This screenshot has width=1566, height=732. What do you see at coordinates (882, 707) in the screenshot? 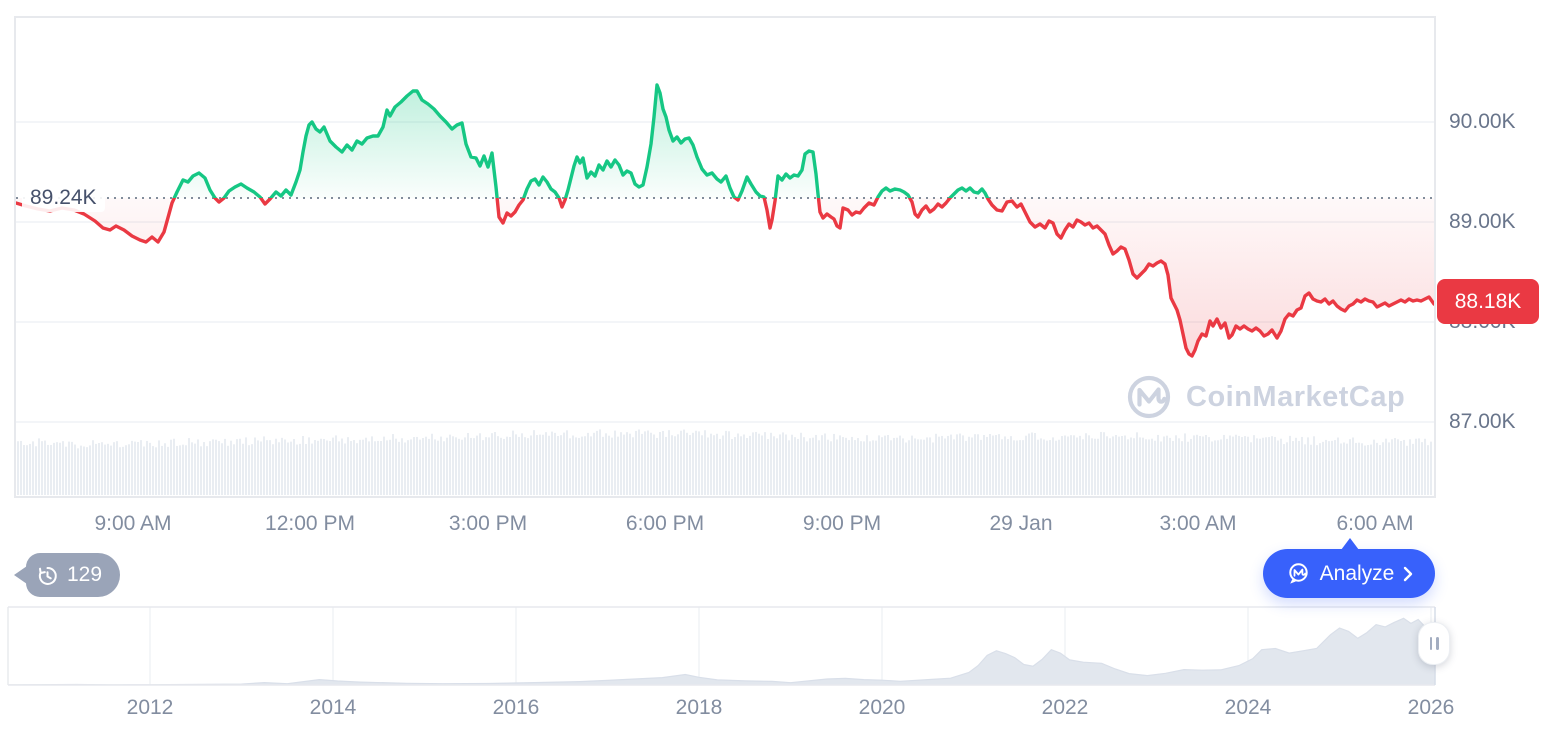
I see `year-tick-2020: 2020` at bounding box center [882, 707].